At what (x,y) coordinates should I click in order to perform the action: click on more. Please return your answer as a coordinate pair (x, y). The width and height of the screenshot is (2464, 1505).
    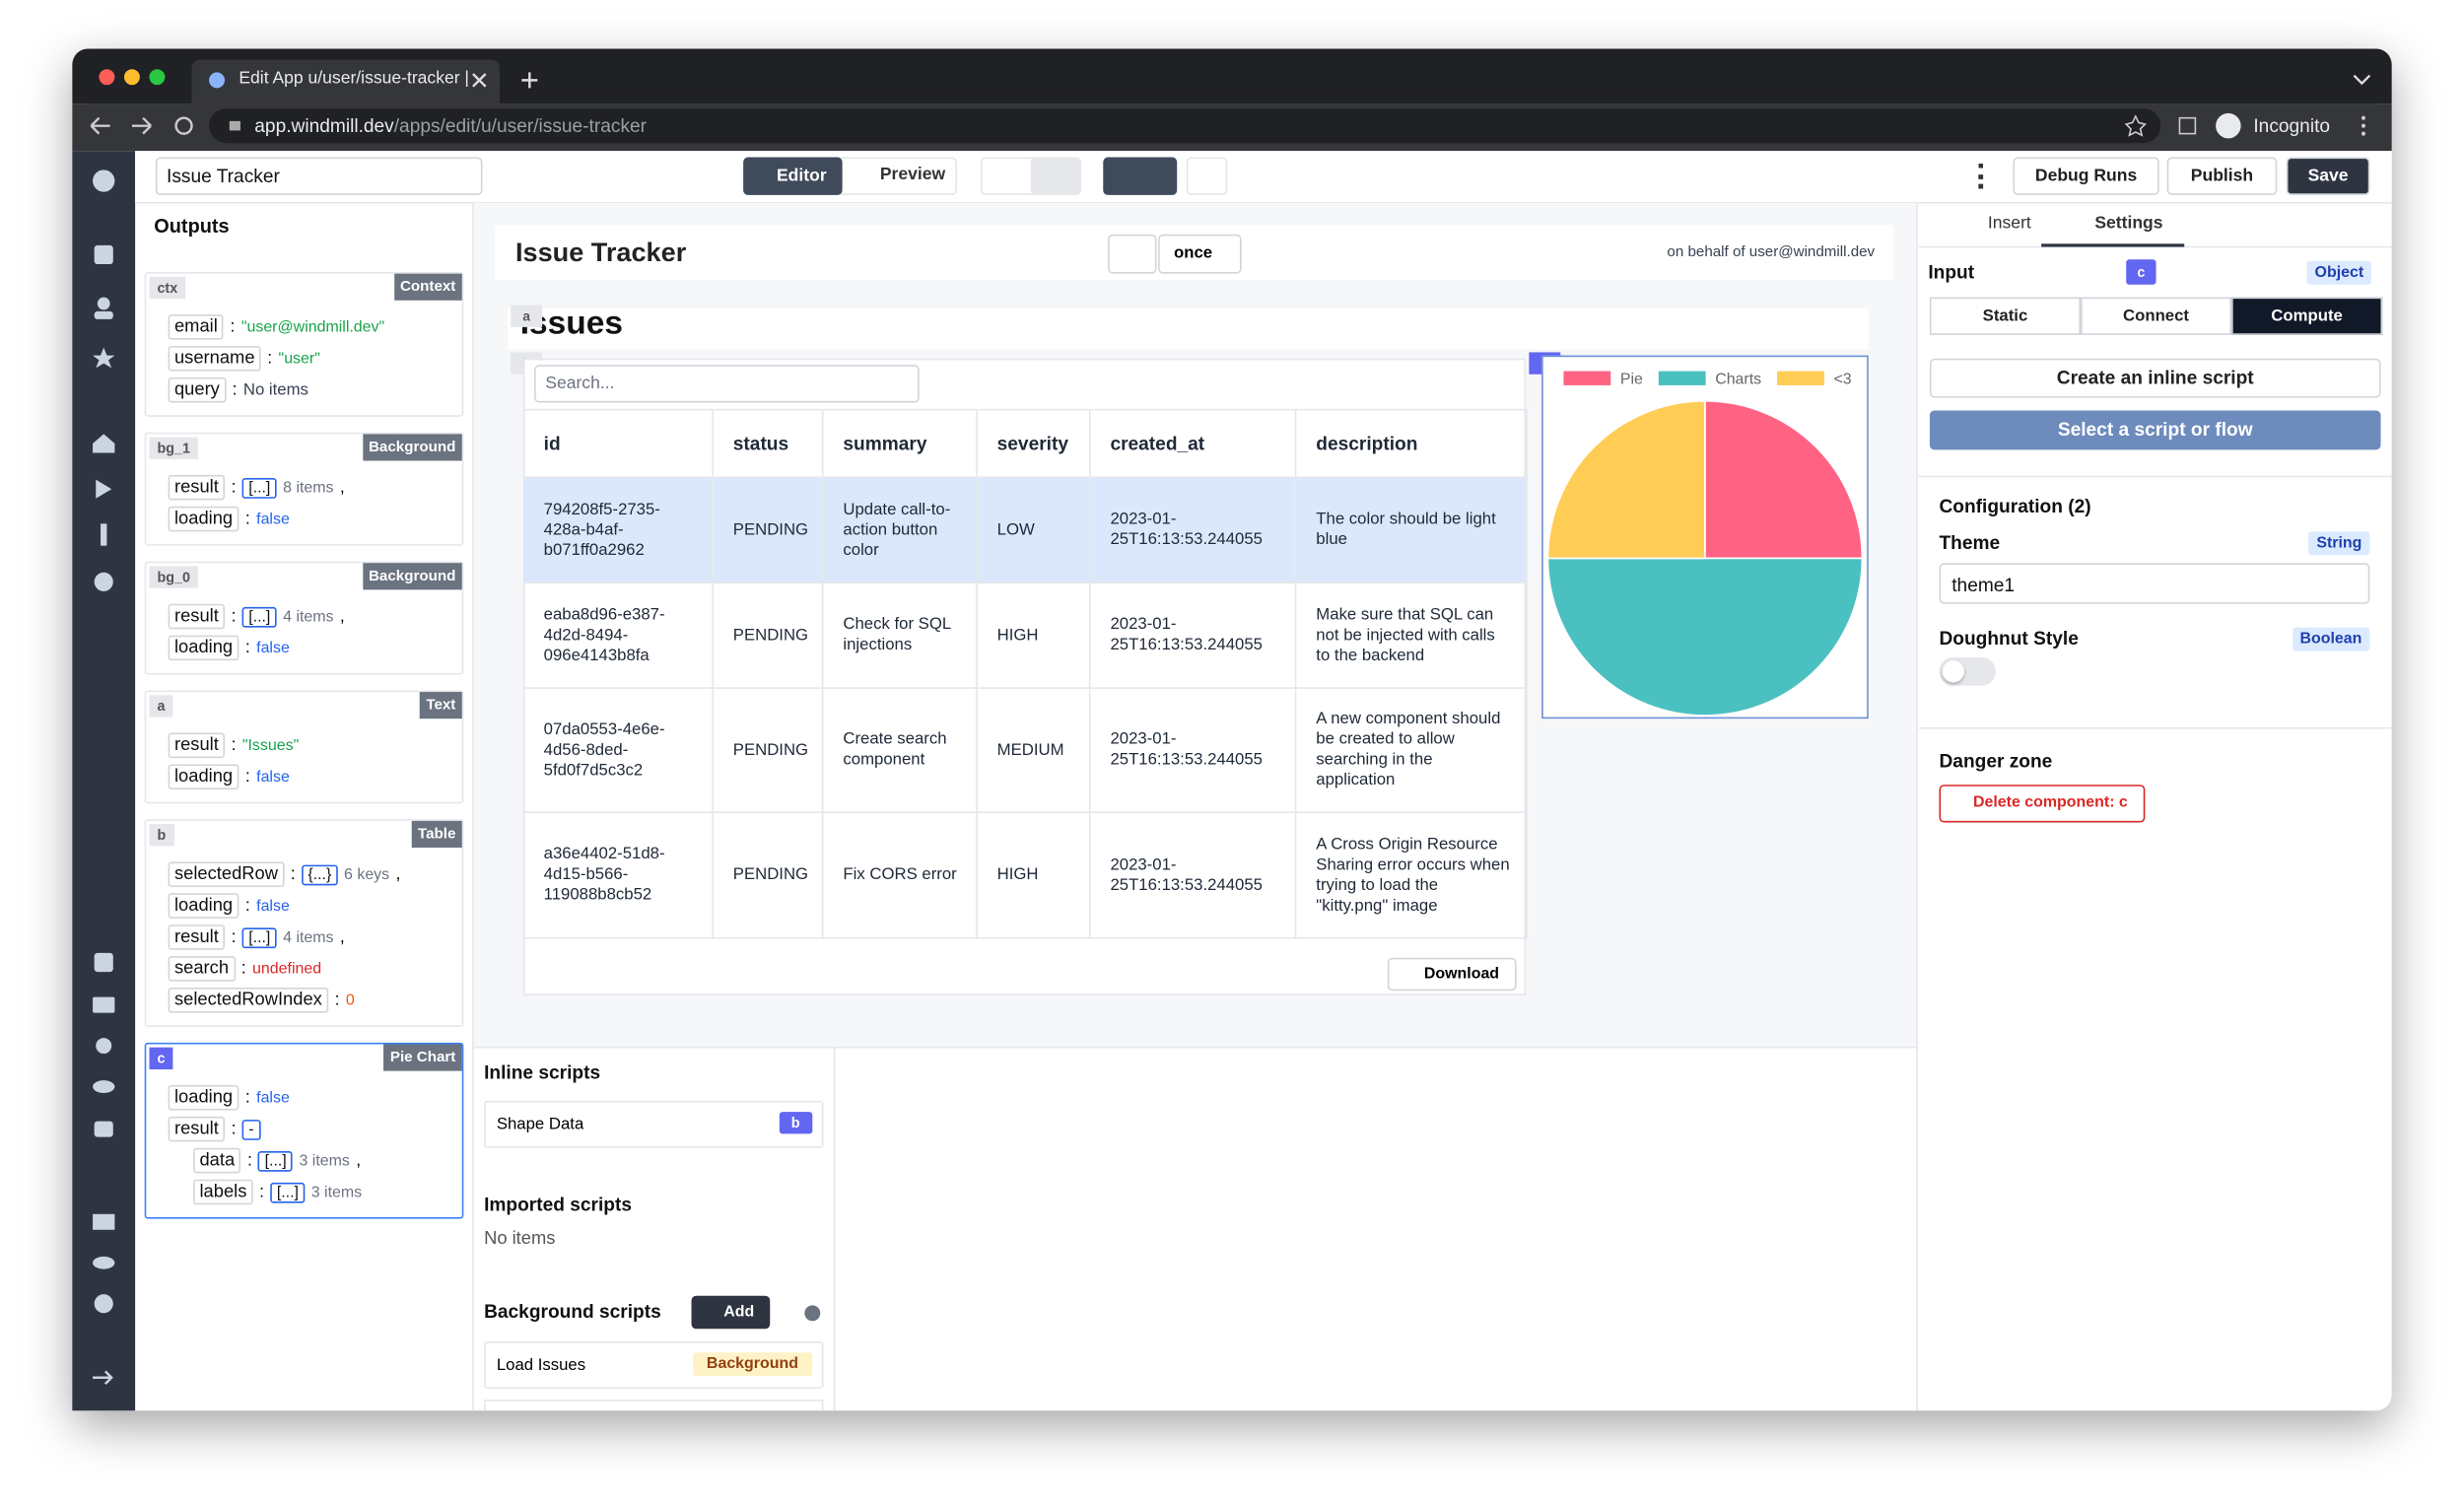
    Looking at the image, I should click on (1981, 176).